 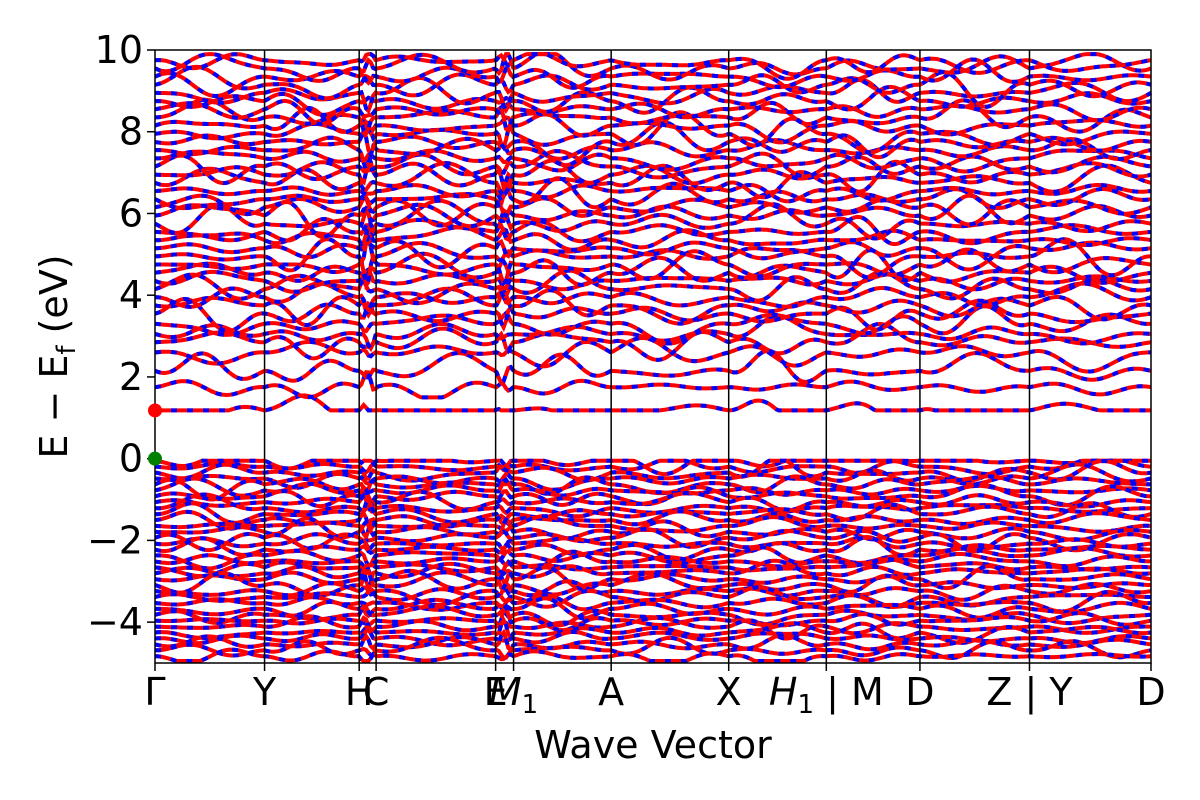 I want to click on band-edge-points, so click(x=155, y=434).